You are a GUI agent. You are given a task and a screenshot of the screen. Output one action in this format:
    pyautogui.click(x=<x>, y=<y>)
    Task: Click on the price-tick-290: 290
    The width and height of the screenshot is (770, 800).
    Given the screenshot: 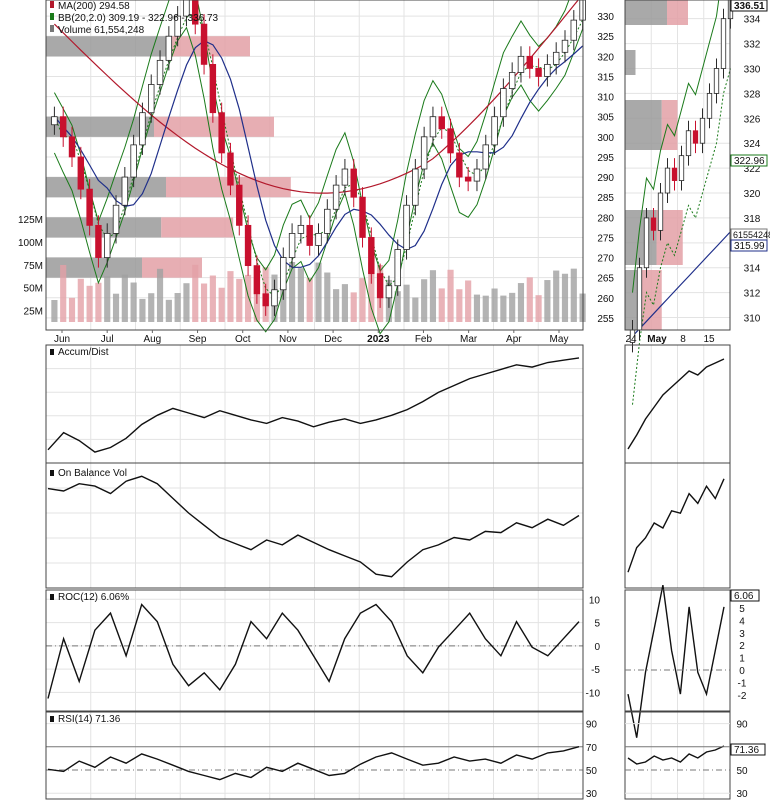 What is the action you would take?
    pyautogui.click(x=605, y=178)
    